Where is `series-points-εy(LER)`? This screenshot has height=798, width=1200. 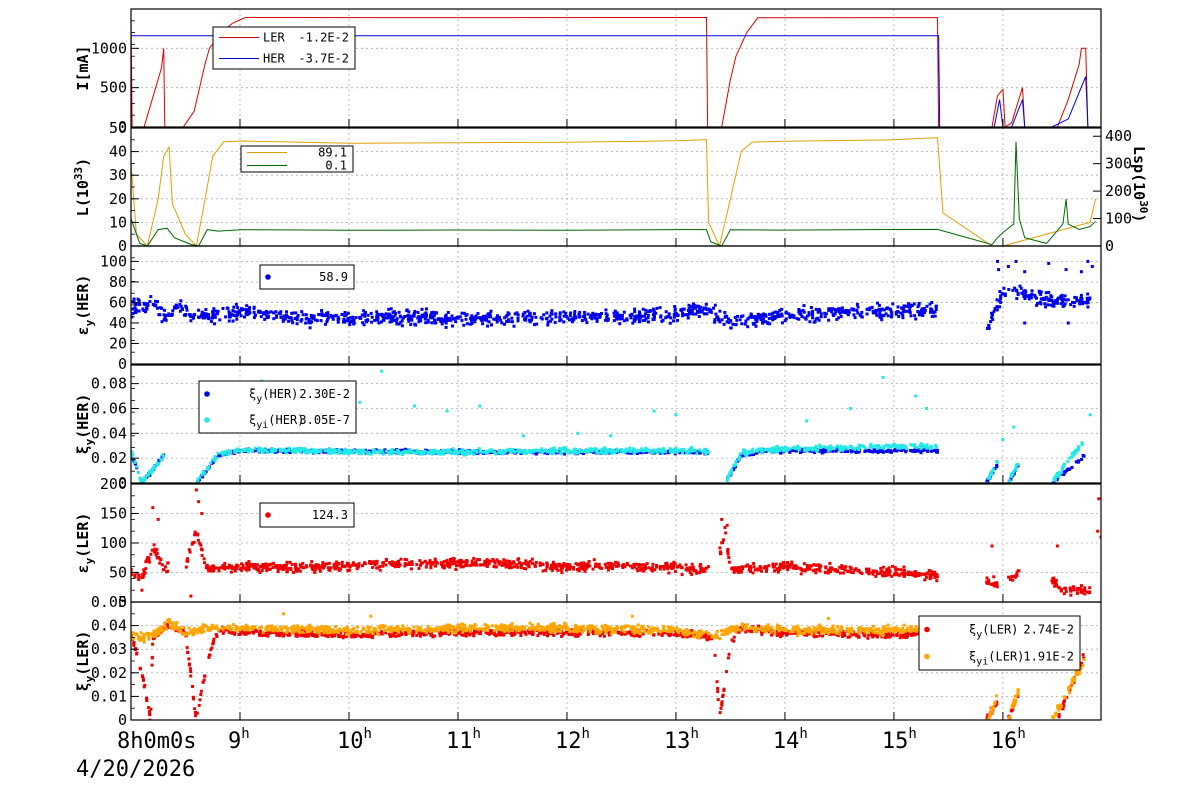
series-points-εy(LER) is located at coordinates (616, 543).